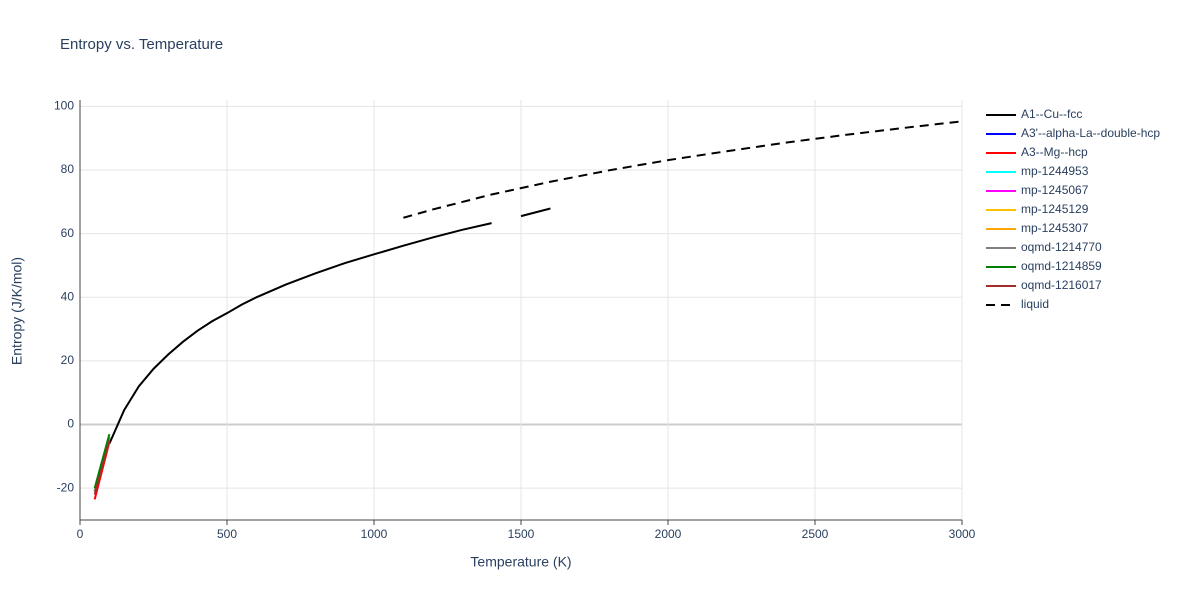  Describe the element at coordinates (68, 169) in the screenshot. I see `y-tick-label: 80` at that location.